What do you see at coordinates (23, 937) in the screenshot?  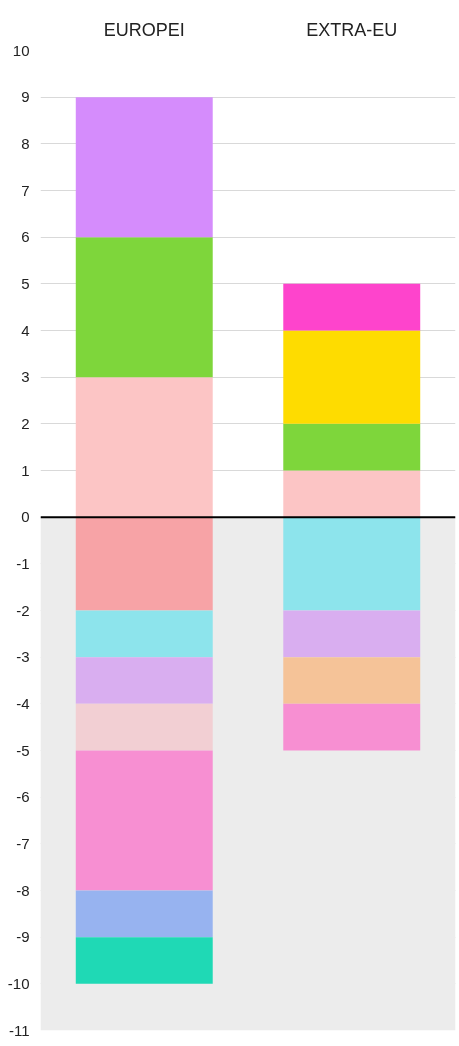 I see `y-tick-label: -9` at bounding box center [23, 937].